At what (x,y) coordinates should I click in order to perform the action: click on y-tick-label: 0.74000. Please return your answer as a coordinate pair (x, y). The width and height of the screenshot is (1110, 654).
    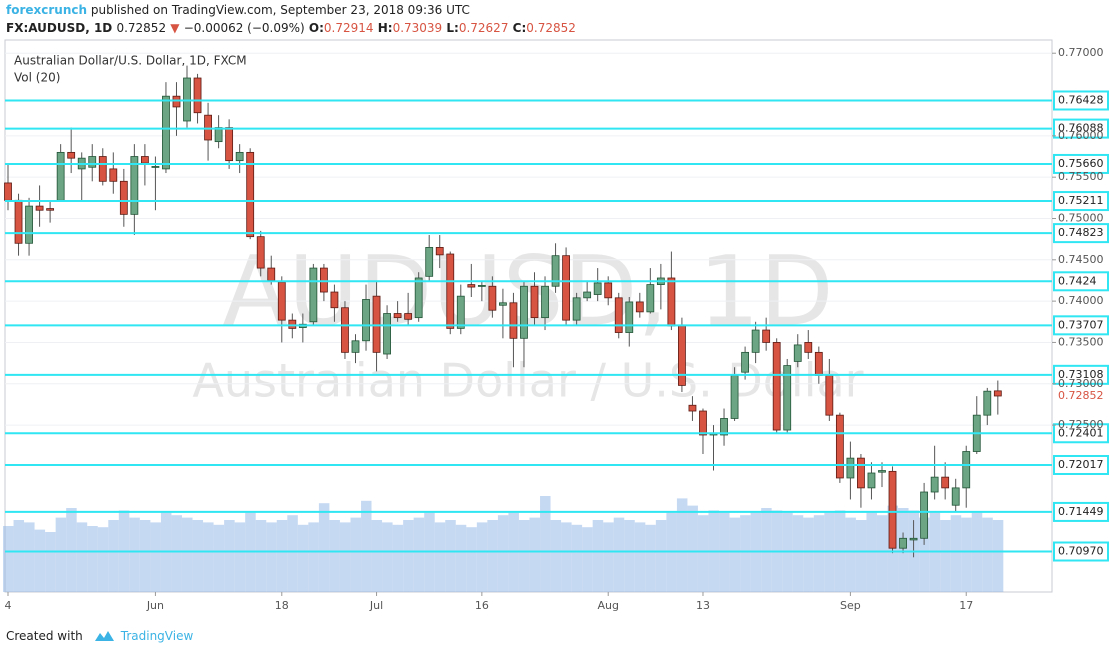
    Looking at the image, I should click on (1081, 300).